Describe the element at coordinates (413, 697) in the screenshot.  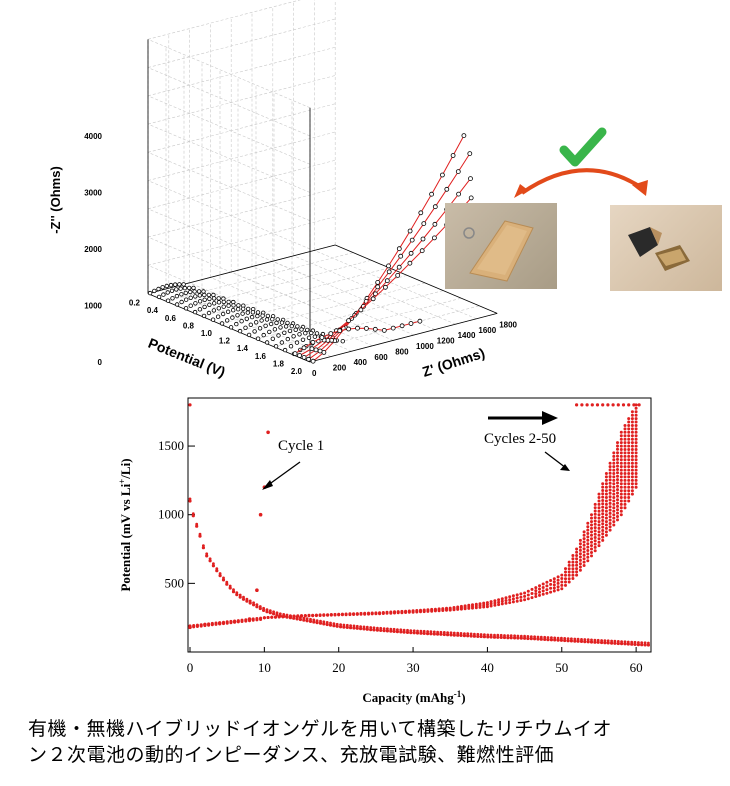
I see `x-axis-label: Capacity (mAhg-1)` at that location.